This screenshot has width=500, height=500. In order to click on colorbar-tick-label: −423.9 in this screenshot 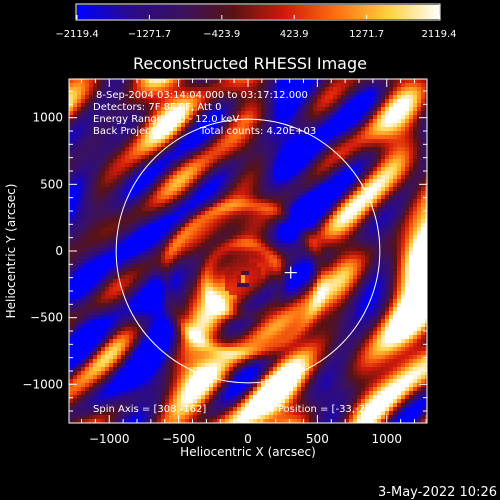, I will do `click(221, 34)`.